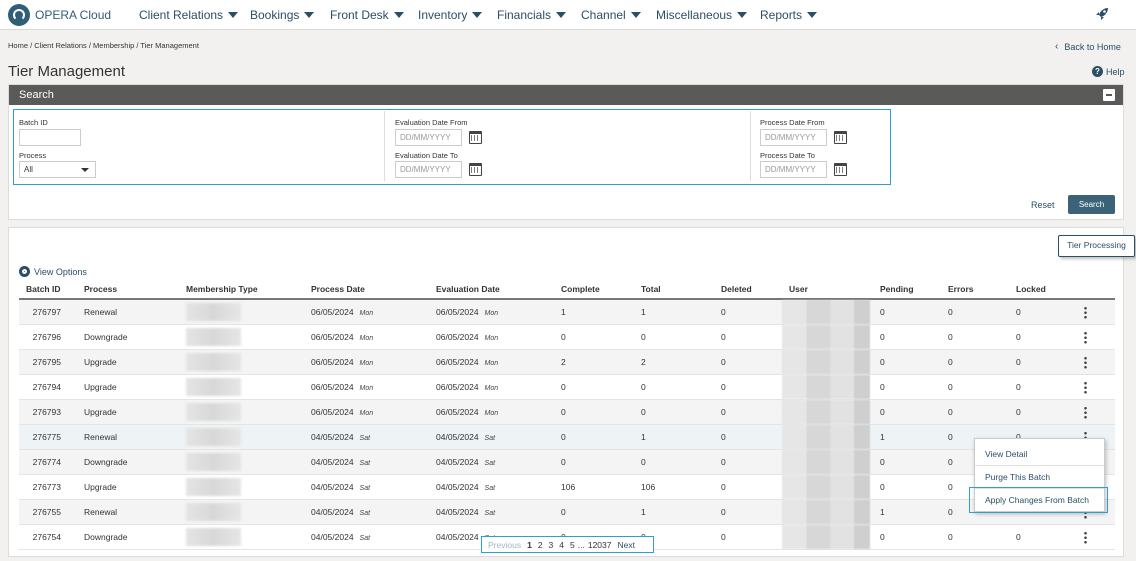  Describe the element at coordinates (332, 487) in the screenshot. I see `process-date-cell: 04/05/2024` at that location.